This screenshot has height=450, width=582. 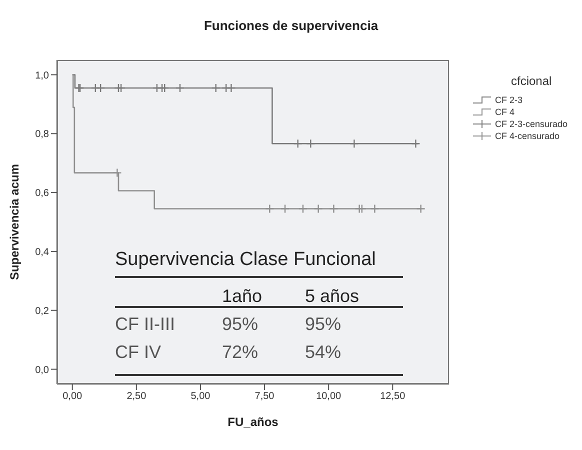 I want to click on y-tick-label: 0,4, so click(x=42, y=252).